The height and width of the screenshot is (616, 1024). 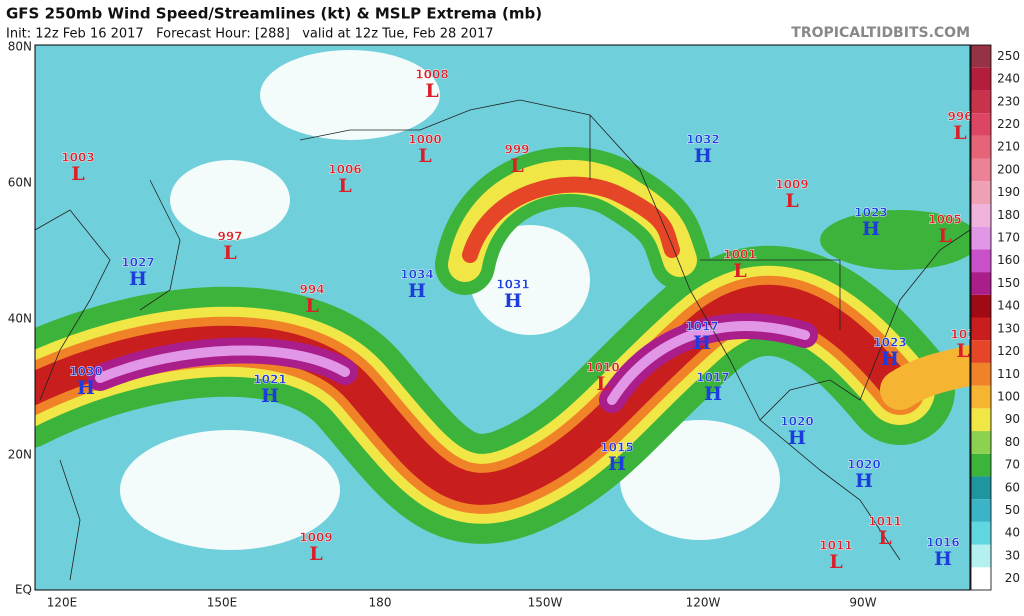 I want to click on pressure-value: 1010, so click(x=602, y=368).